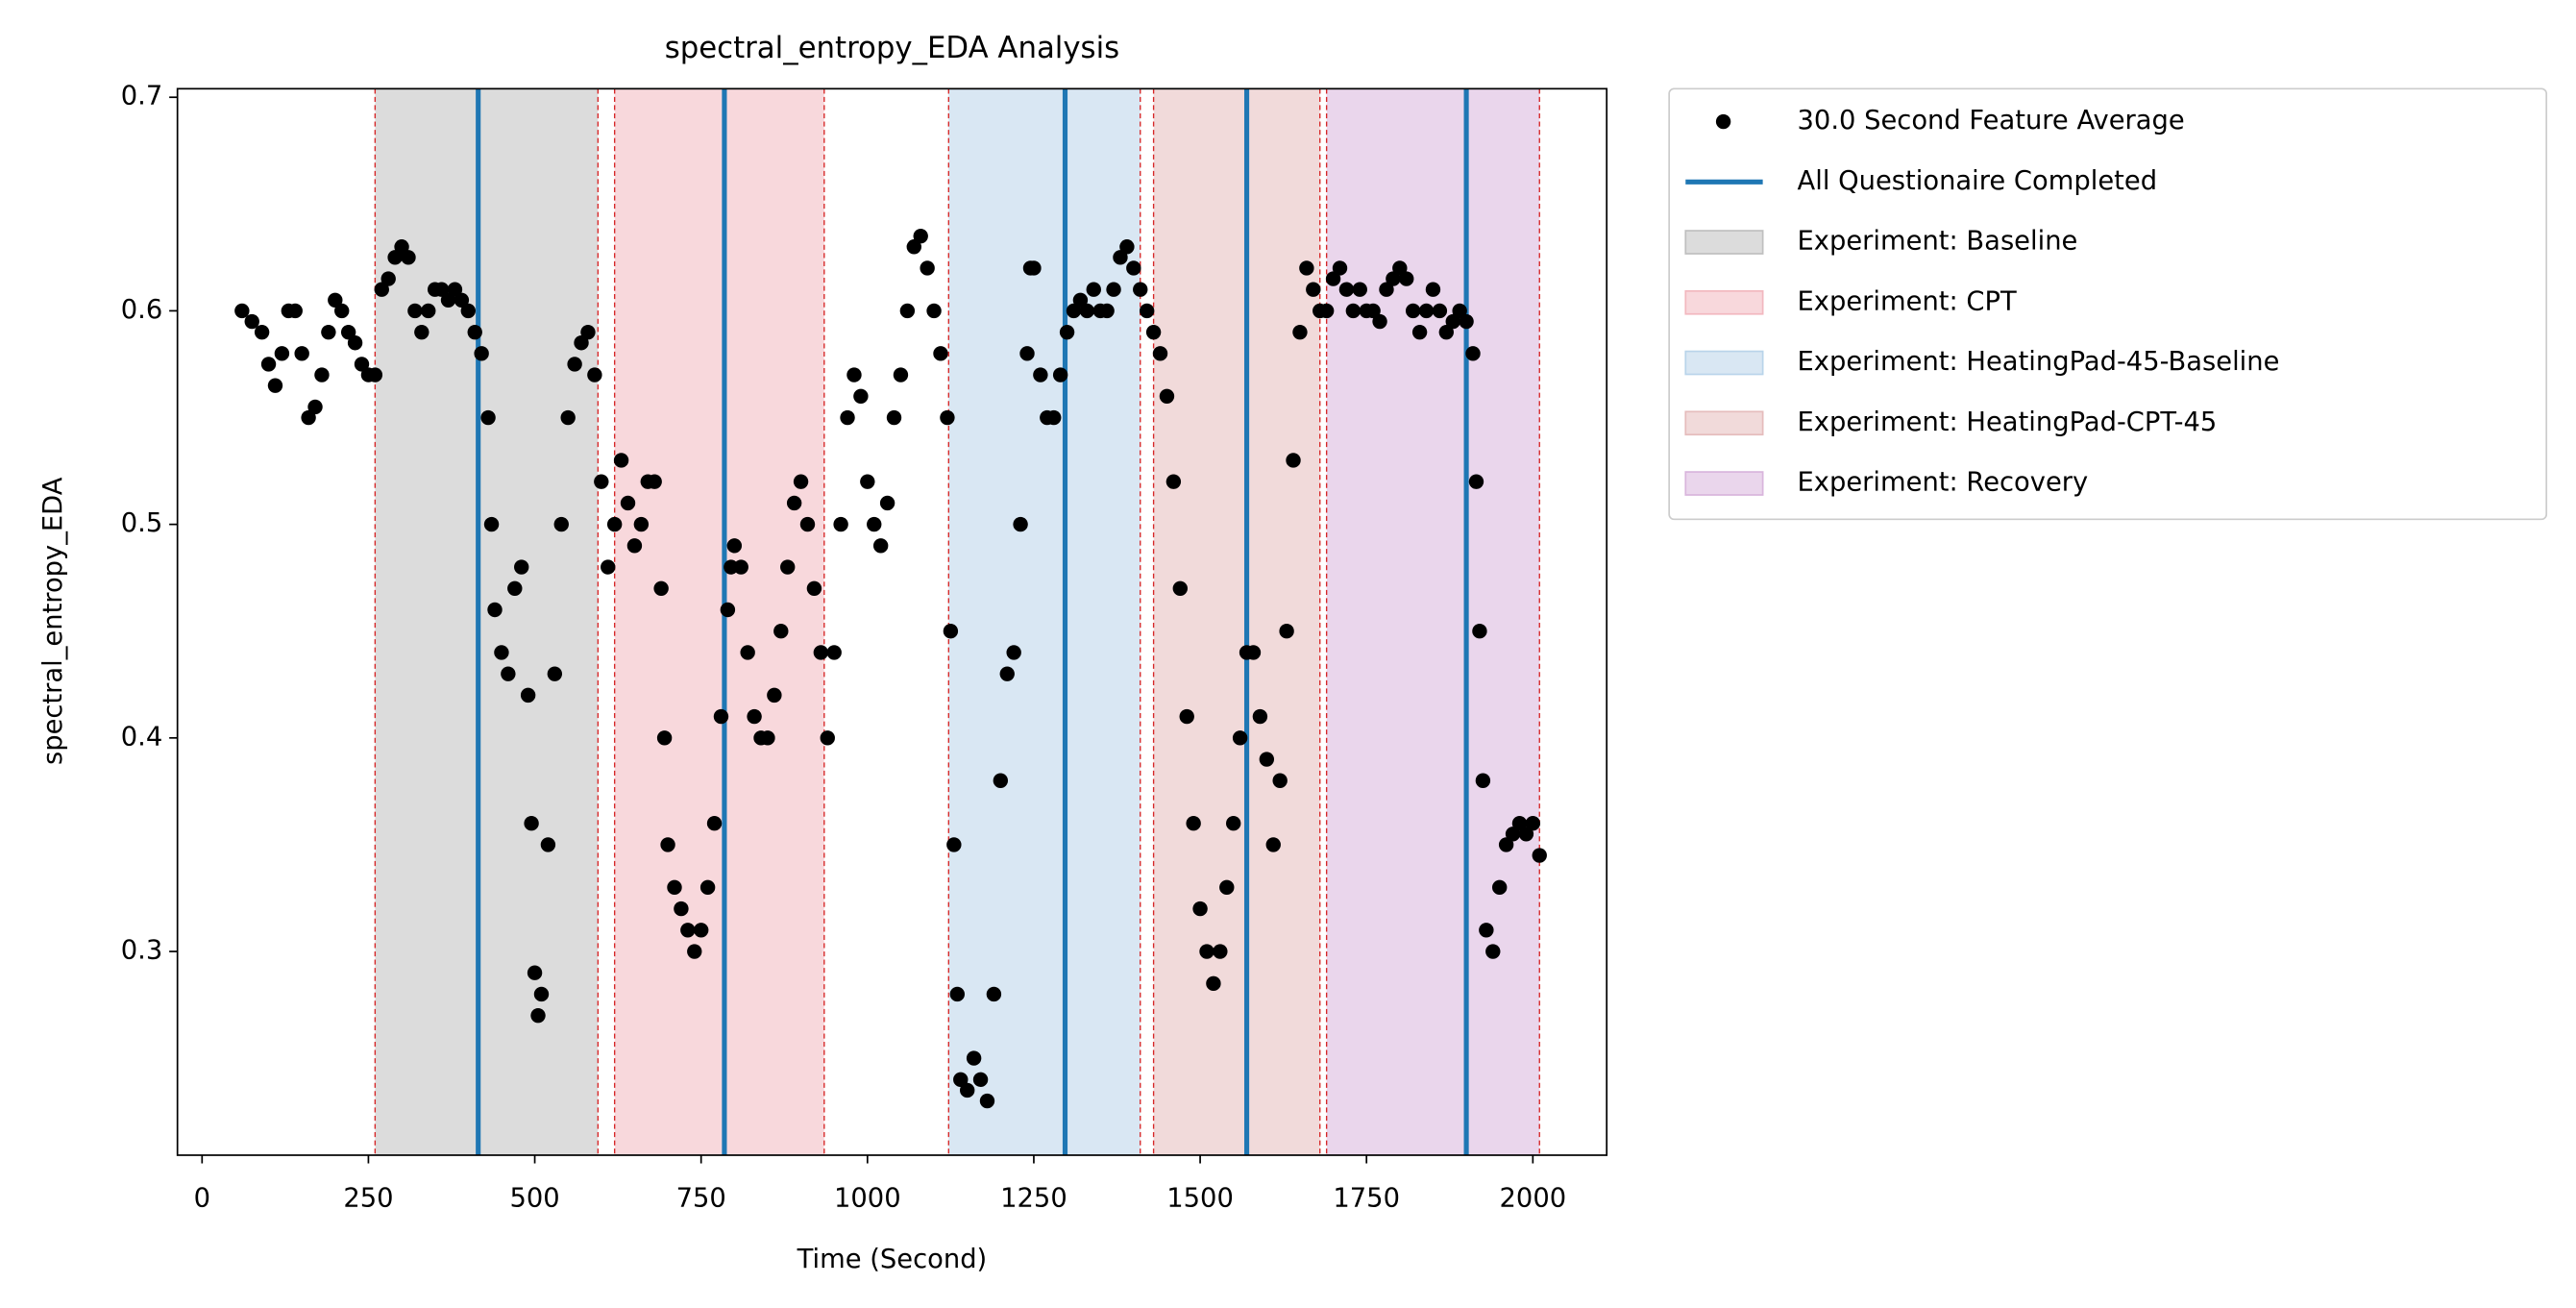 The width and height of the screenshot is (2576, 1308). Describe the element at coordinates (1533, 1199) in the screenshot. I see `x-tick-label: 2000` at that location.